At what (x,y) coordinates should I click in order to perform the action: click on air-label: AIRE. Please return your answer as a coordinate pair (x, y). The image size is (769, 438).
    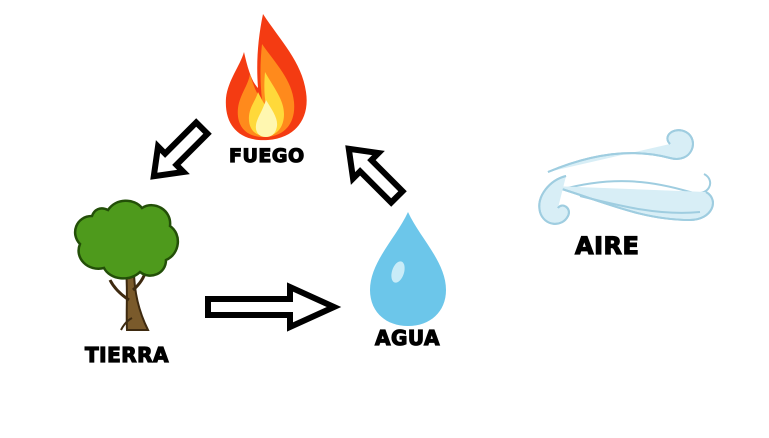
    Looking at the image, I should click on (607, 245).